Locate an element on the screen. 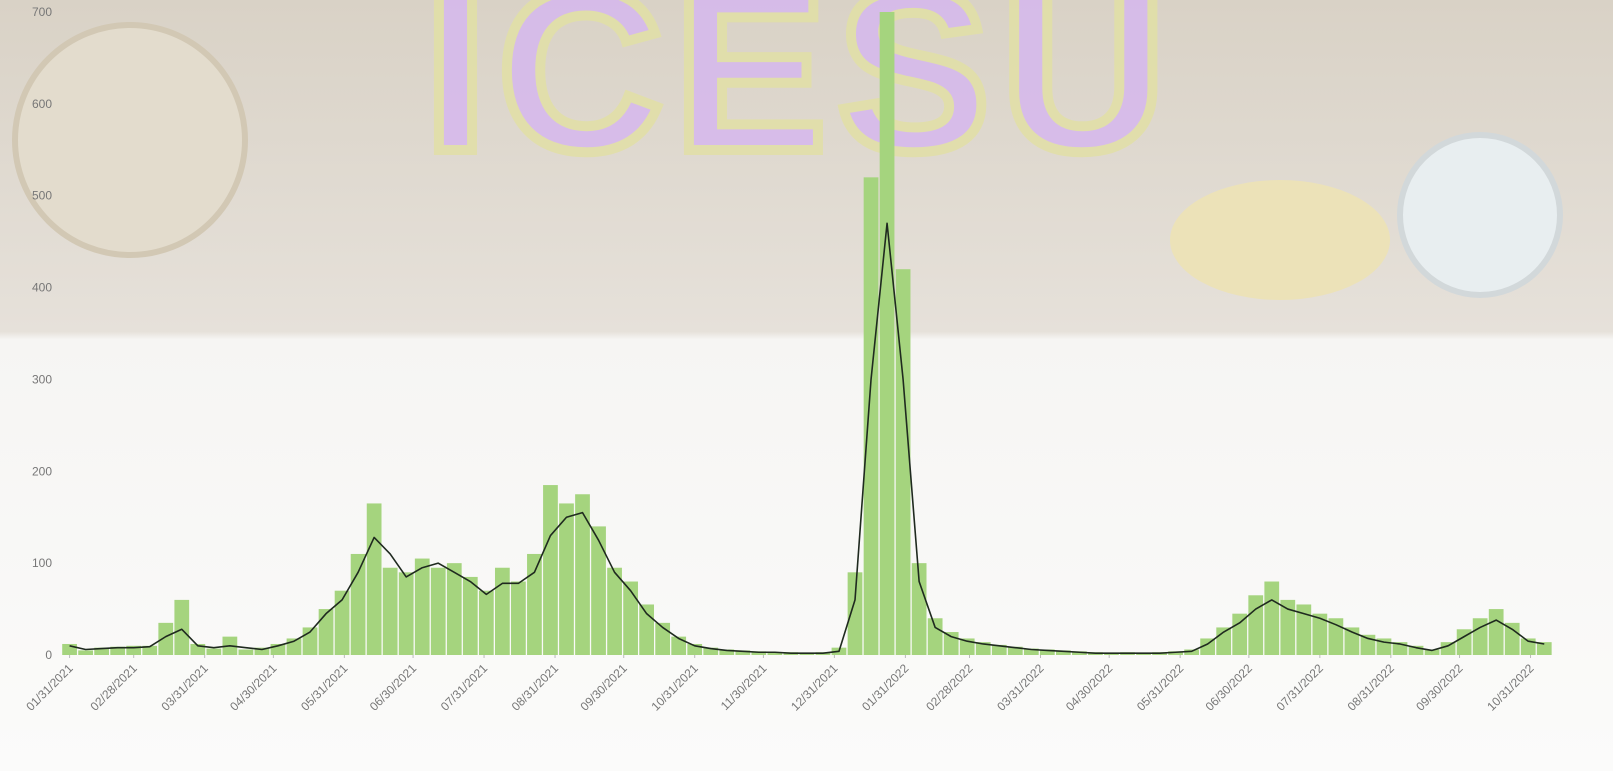 This screenshot has width=1613, height=771. y-tick-label: 0 is located at coordinates (48, 655).